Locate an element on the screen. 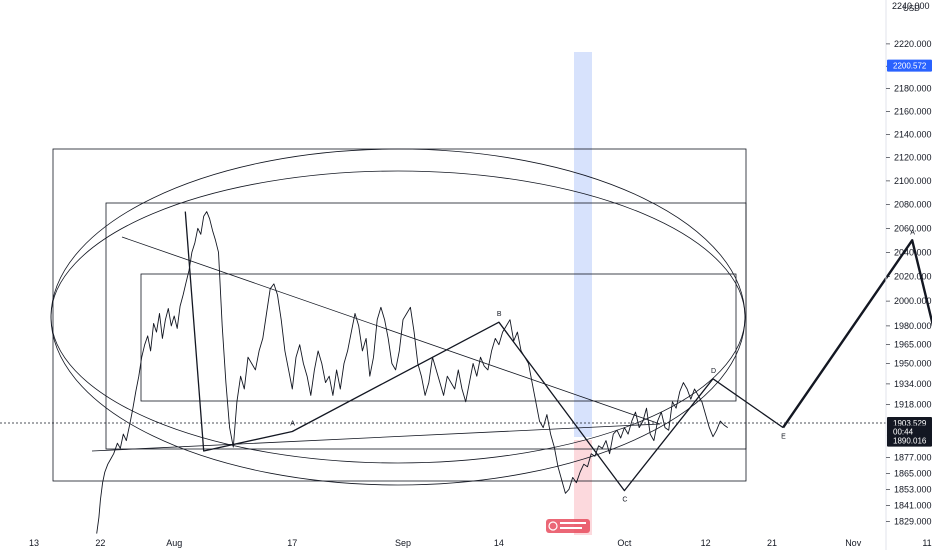 The width and height of the screenshot is (932, 550). svg-text: 1890.016 is located at coordinates (910, 441).